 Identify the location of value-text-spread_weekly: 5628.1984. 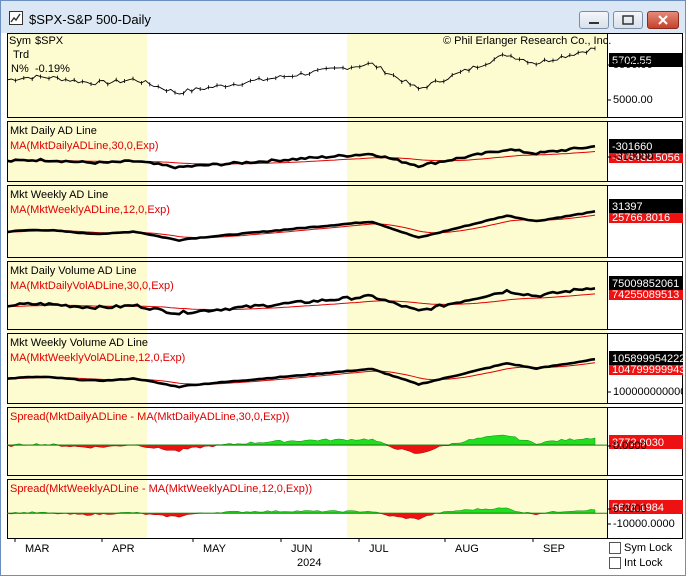
(638, 508).